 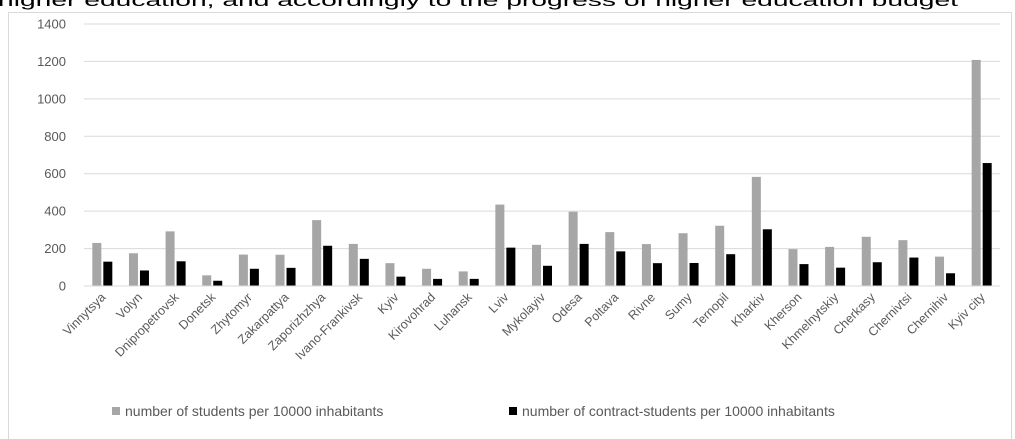 I want to click on x-category-label: Ivano-Frankivsk, so click(x=329, y=326).